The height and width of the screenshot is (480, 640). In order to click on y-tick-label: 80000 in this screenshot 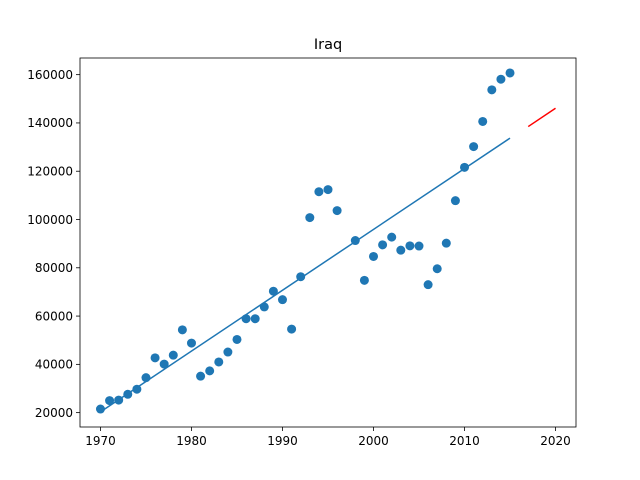, I will do `click(54, 268)`.